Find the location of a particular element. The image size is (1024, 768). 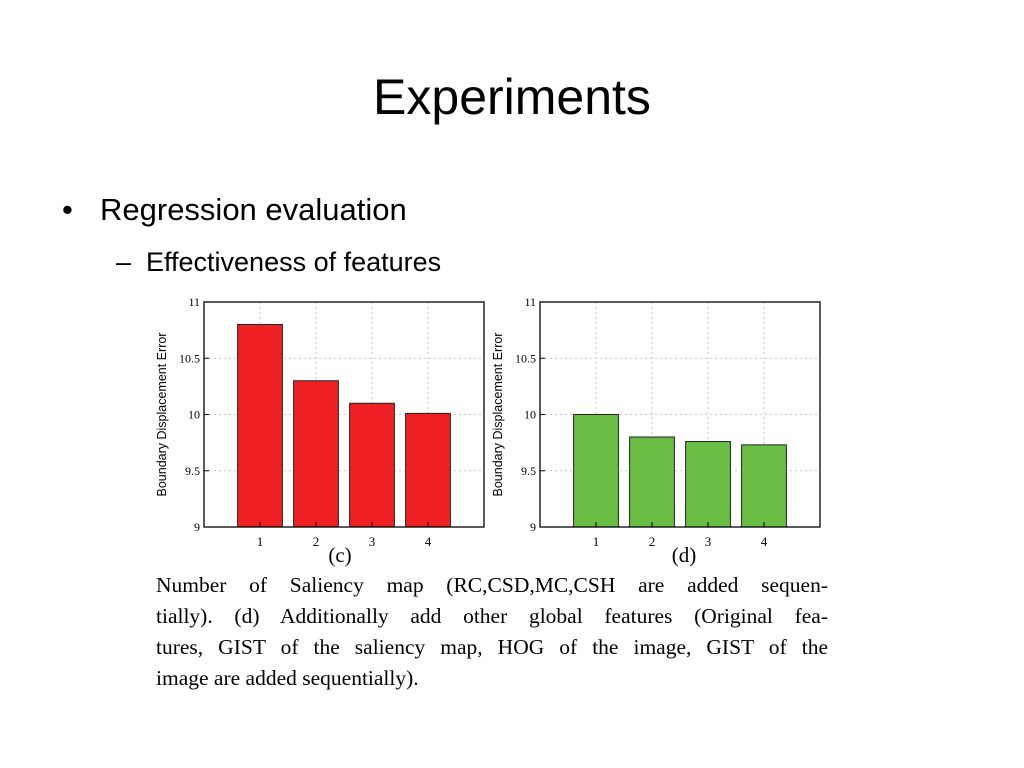

sub-bullet-text: Effectiveness of features is located at coordinates (294, 262).